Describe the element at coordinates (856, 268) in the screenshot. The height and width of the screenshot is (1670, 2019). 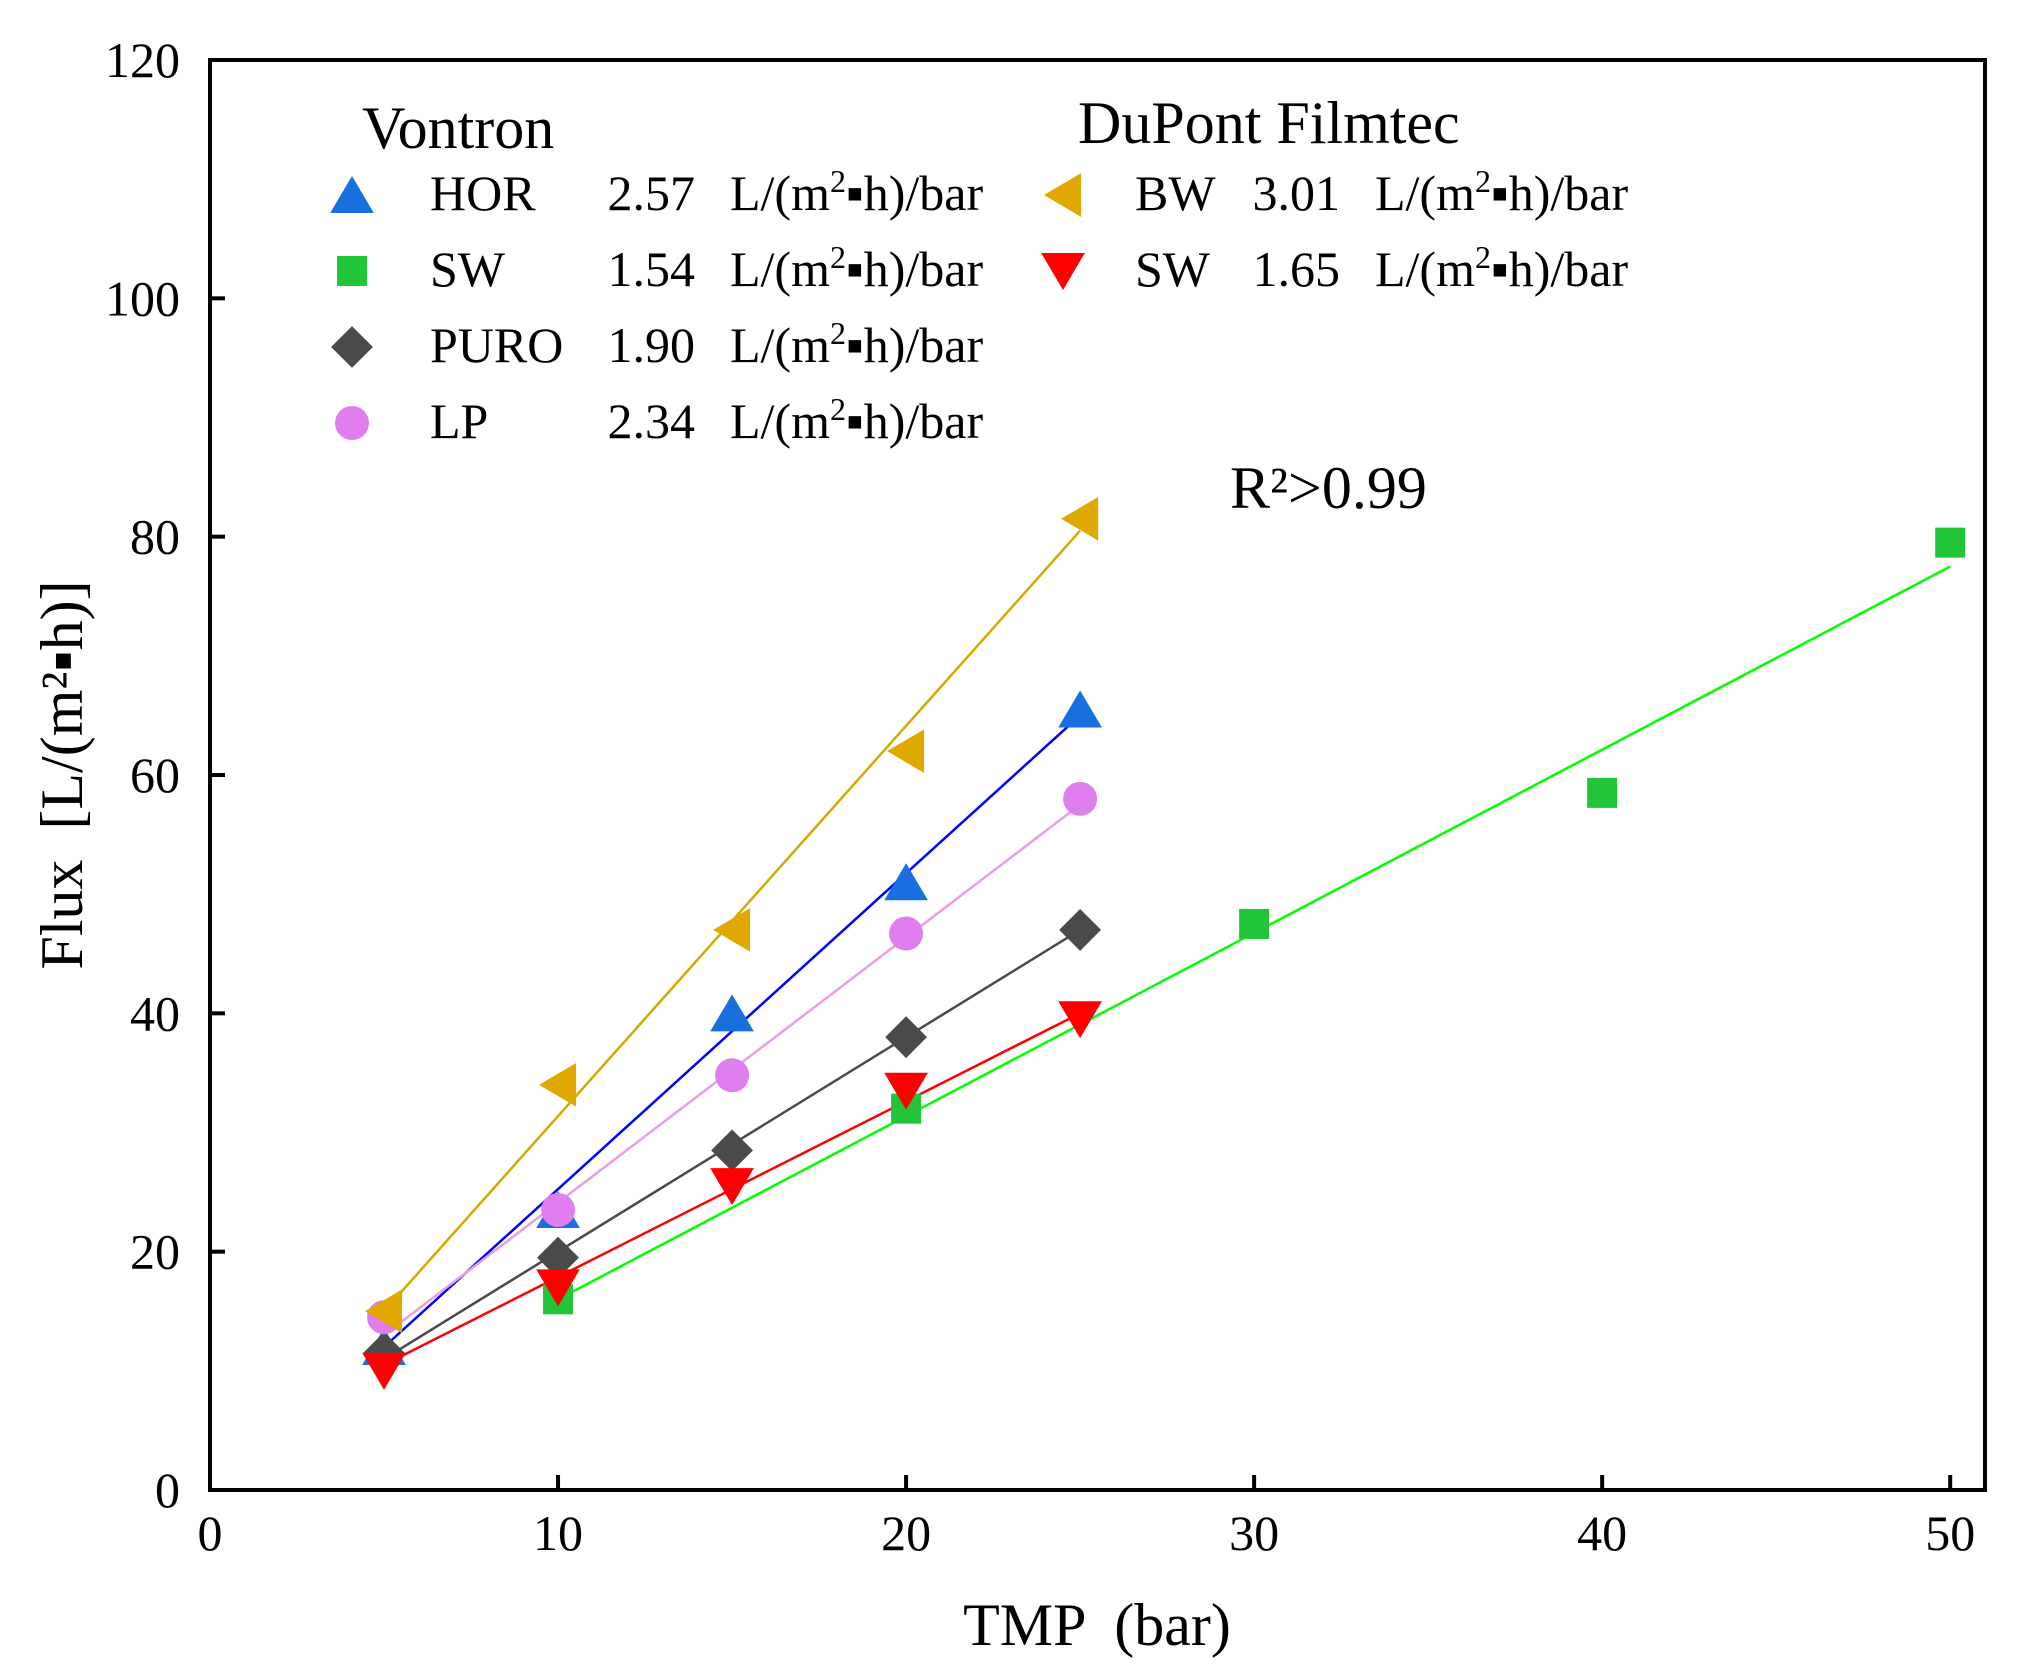
I see `legend-sw-1-unit: L/(m2▪h)/bar` at that location.